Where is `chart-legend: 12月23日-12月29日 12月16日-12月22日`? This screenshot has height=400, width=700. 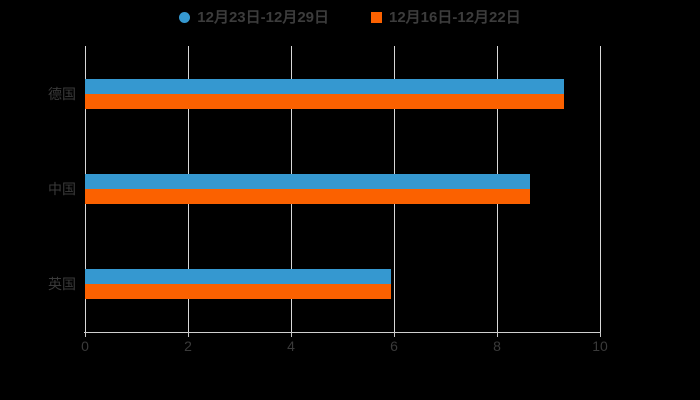
chart-legend: 12月23日-12月29日 12月16日-12月22日 is located at coordinates (350, 17).